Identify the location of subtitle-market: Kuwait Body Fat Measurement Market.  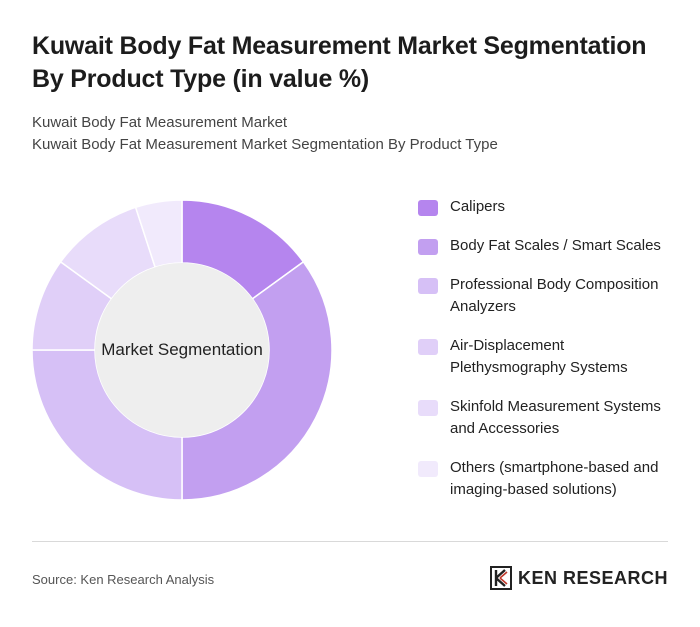
(160, 122).